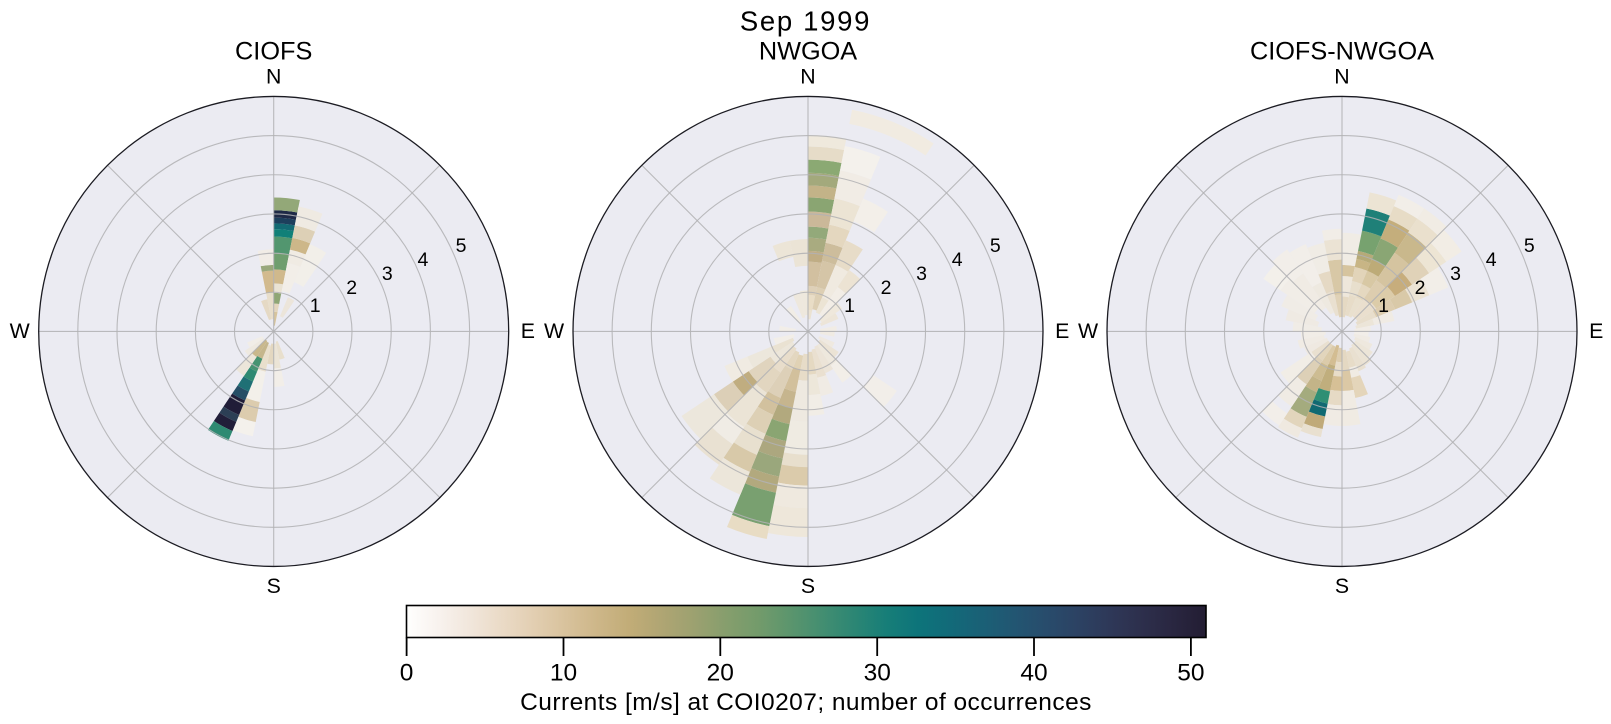 Image resolution: width=1611 pixels, height=724 pixels. I want to click on svg-text: 50, so click(1190, 673).